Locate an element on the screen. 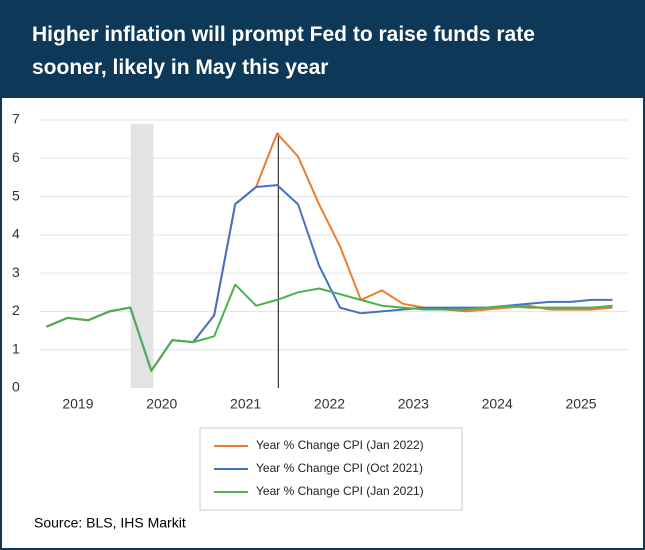 This screenshot has width=645, height=550. x-tick-label: 2025 is located at coordinates (580, 404).